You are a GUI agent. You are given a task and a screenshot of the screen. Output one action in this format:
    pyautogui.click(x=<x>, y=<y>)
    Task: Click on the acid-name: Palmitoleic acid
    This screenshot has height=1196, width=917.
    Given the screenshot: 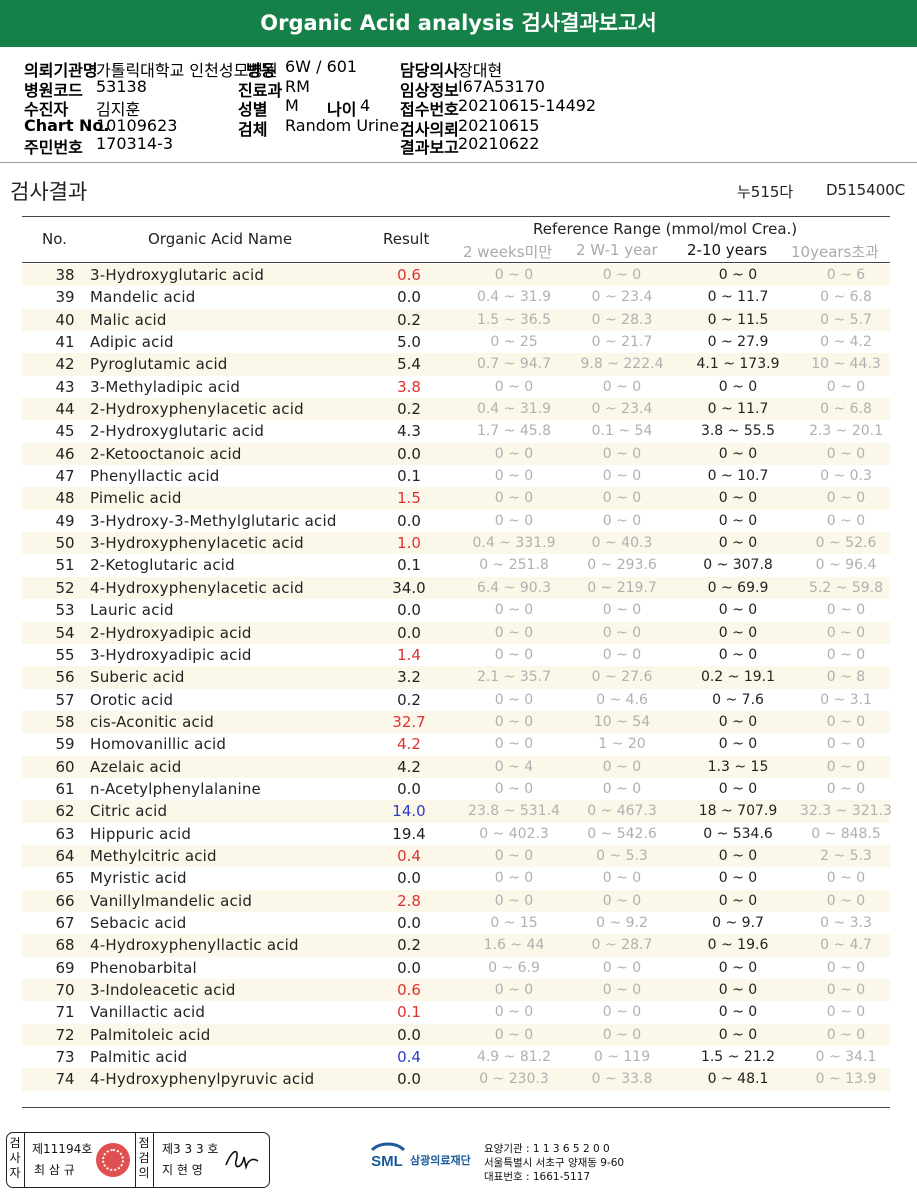 What is the action you would take?
    pyautogui.click(x=150, y=1034)
    